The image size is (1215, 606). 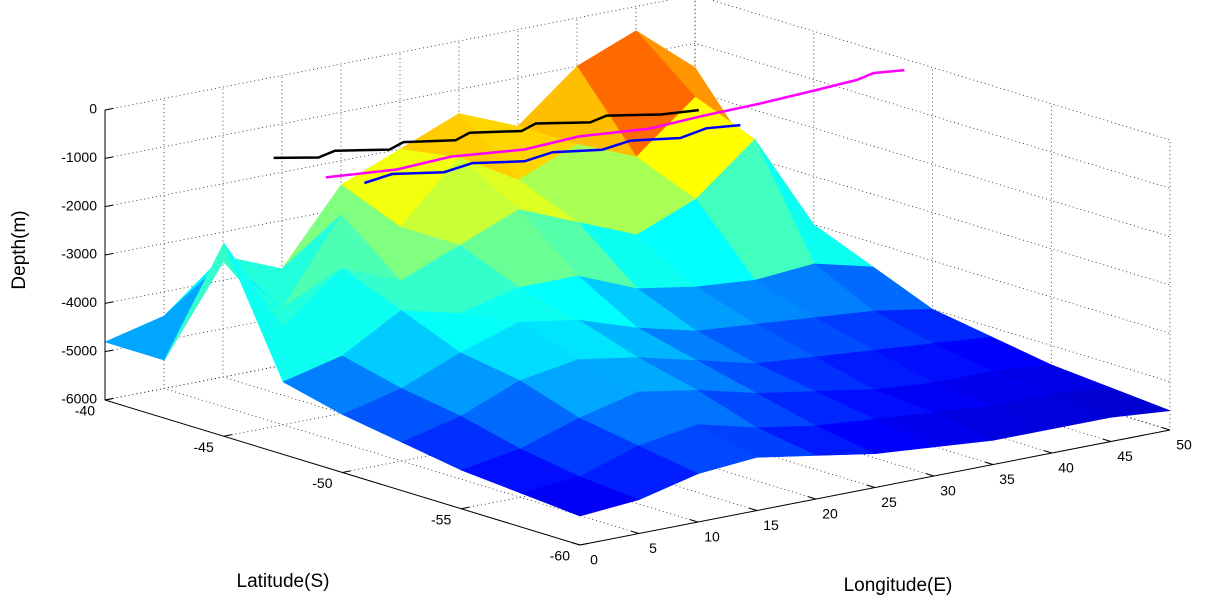 What do you see at coordinates (898, 585) in the screenshot?
I see `x-axis-label: Longitude(E)` at bounding box center [898, 585].